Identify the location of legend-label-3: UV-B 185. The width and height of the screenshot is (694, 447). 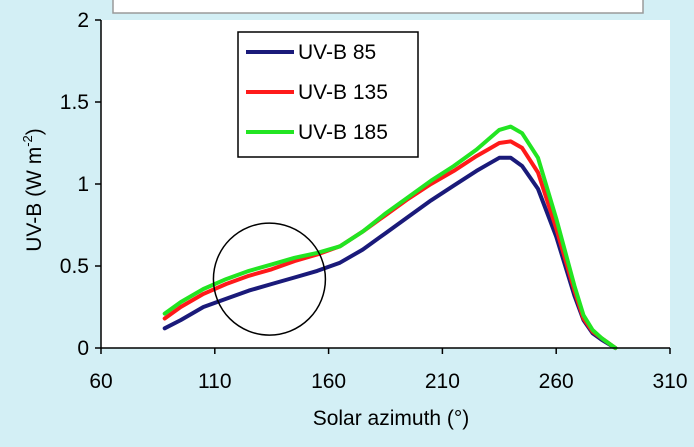
(343, 132).